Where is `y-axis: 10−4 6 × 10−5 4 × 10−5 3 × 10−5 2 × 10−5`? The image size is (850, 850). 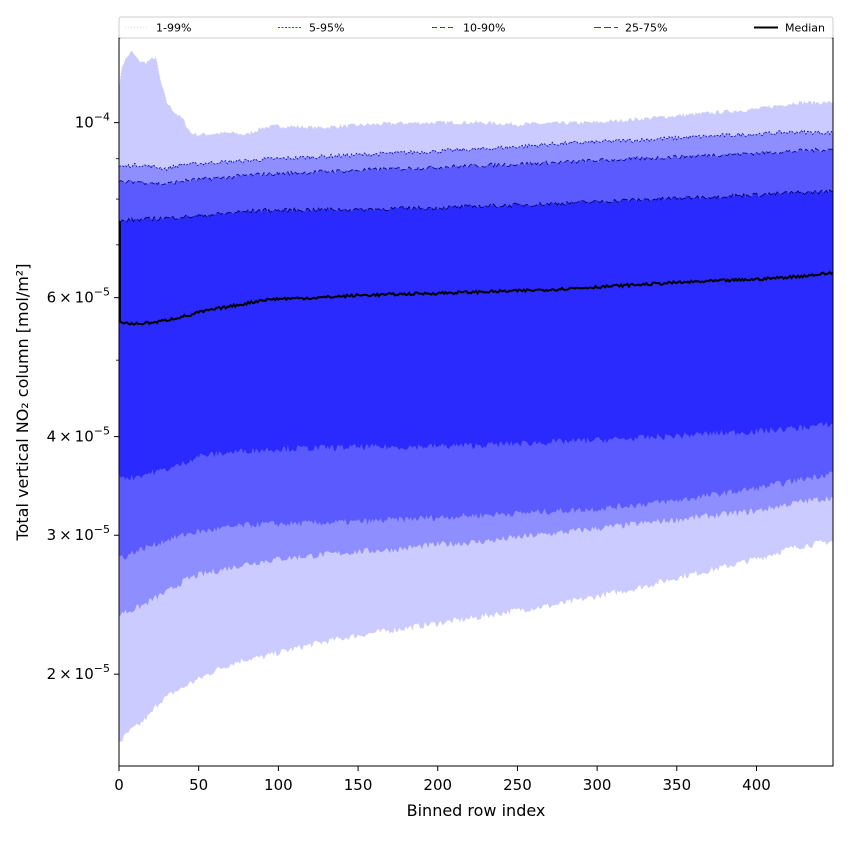
y-axis: 10−4 6 × 10−5 4 × 10−5 3 × 10−5 2 × 10−5 is located at coordinates (83, 397).